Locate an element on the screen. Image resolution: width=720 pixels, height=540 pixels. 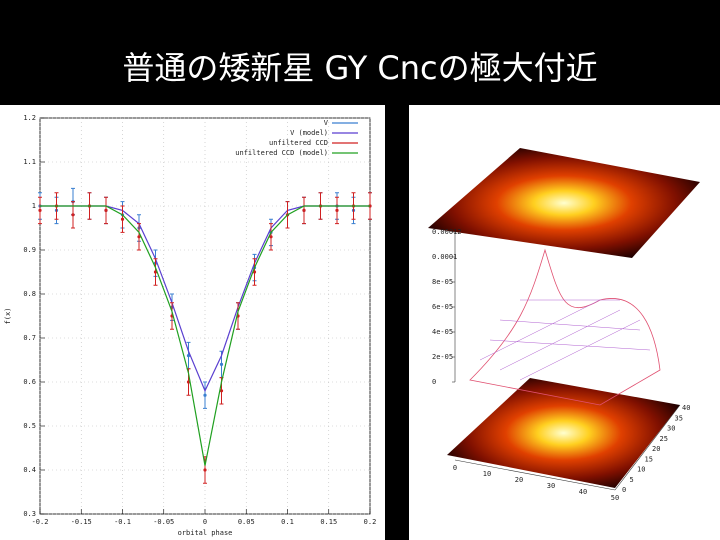
z-tick-label: 0 is located at coordinates (434, 382).